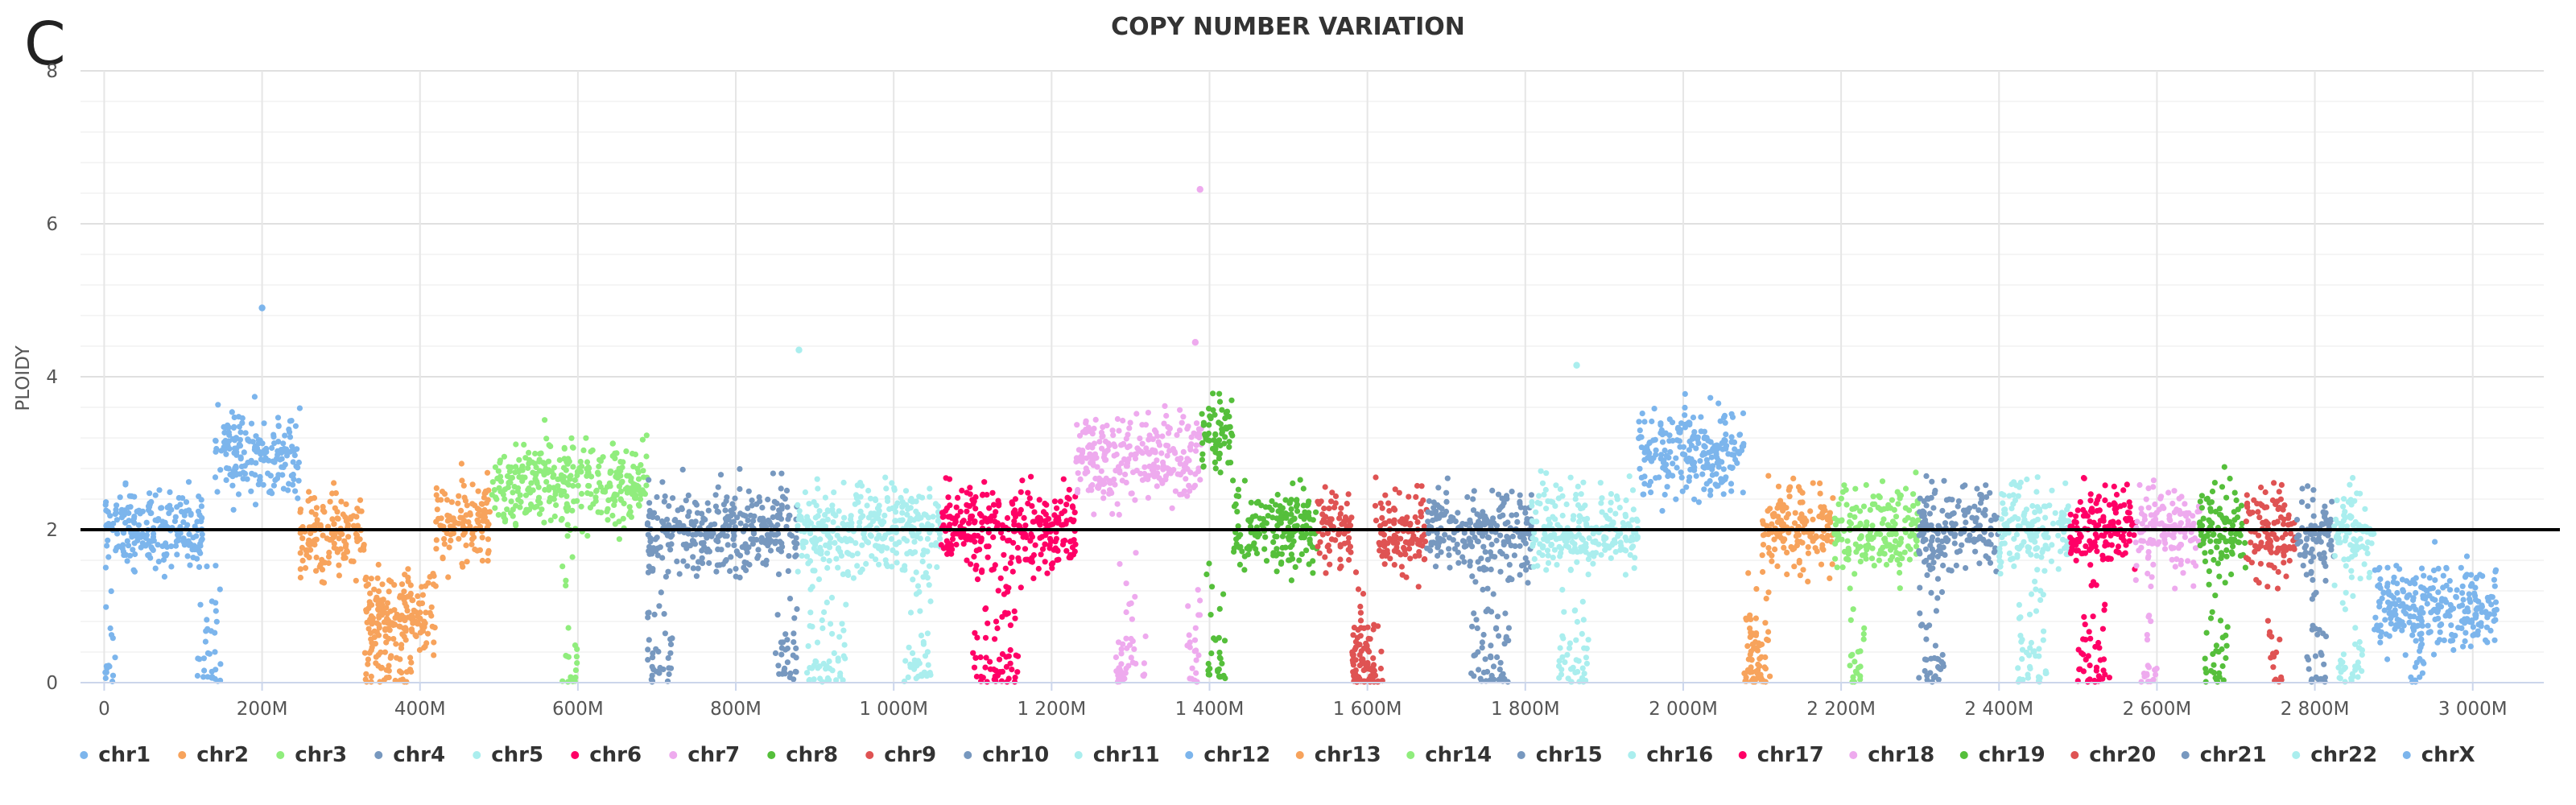 Image resolution: width=2576 pixels, height=805 pixels. I want to click on panel-letter: C, so click(45, 44).